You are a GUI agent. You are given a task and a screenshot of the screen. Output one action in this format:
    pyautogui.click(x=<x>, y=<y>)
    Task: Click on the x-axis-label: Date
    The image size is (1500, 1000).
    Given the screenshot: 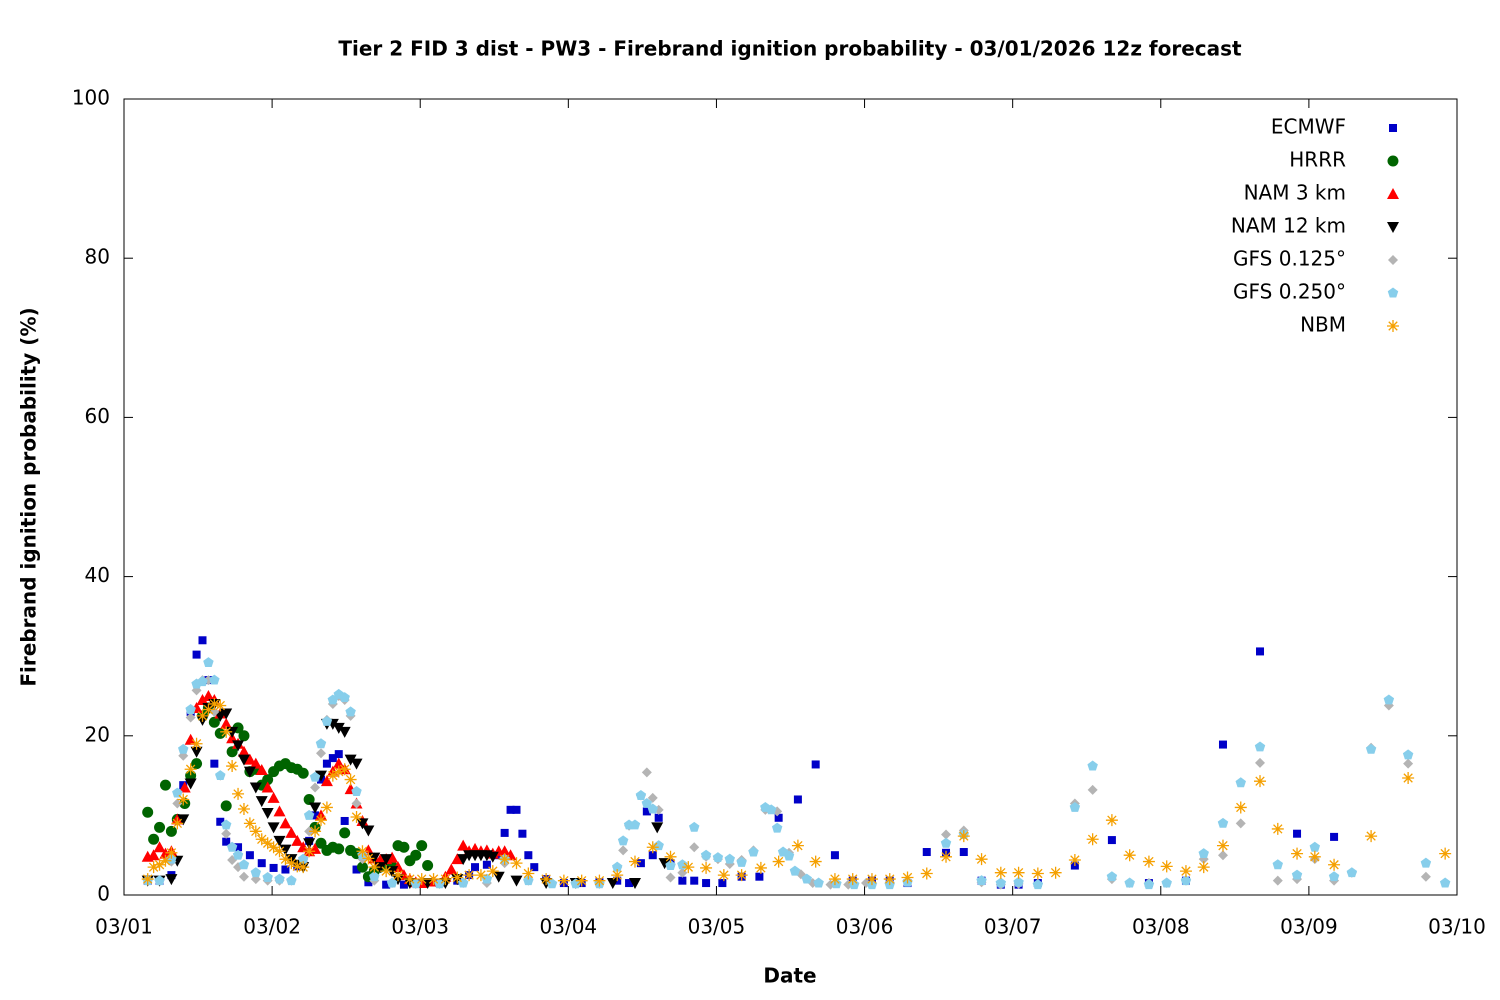 What is the action you would take?
    pyautogui.click(x=789, y=976)
    